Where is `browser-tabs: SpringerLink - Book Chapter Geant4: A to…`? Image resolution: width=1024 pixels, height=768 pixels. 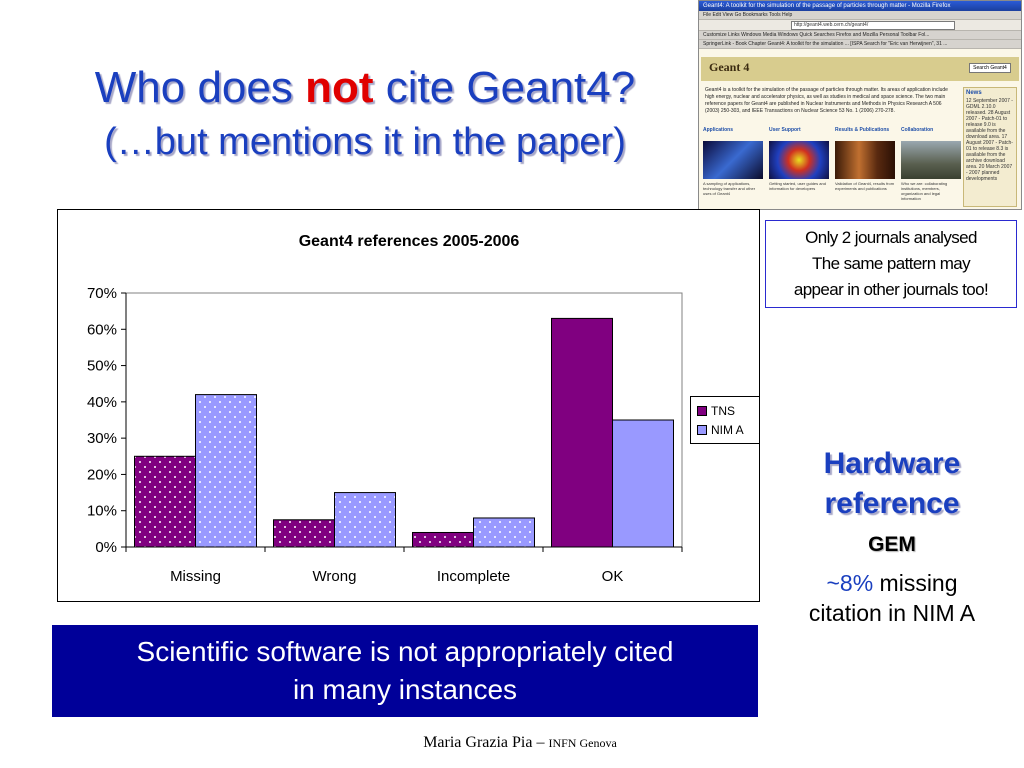 browser-tabs: SpringerLink - Book Chapter Geant4: A to… is located at coordinates (860, 44).